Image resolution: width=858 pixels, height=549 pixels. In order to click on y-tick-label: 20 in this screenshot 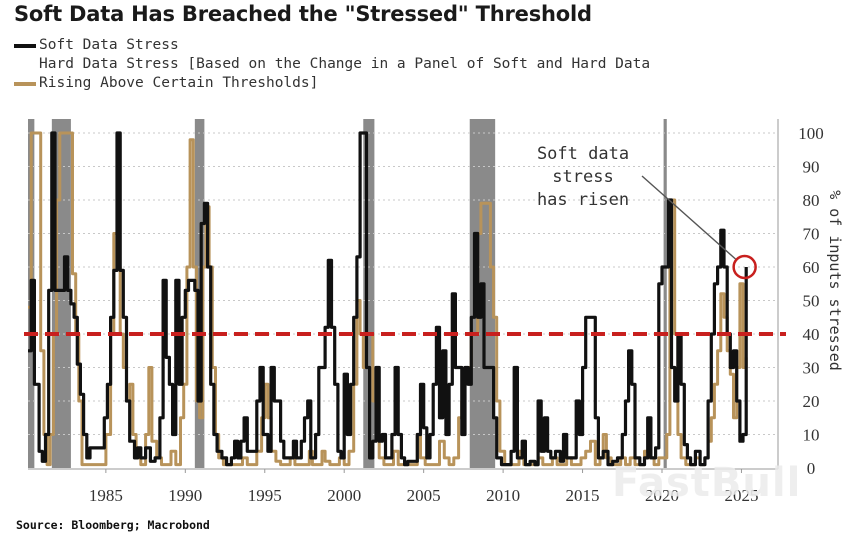, I will do `click(811, 401)`.